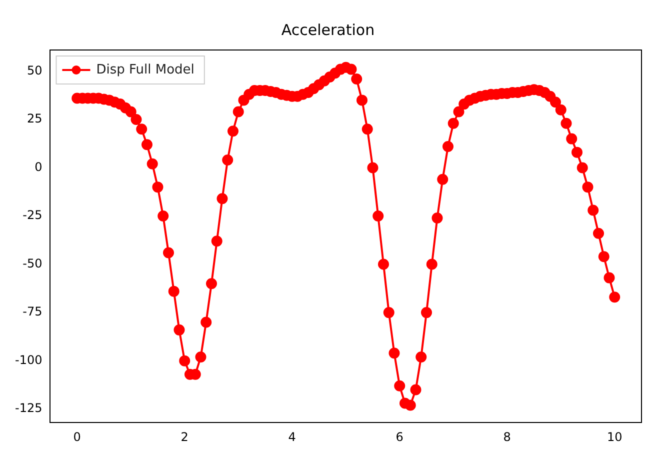 This screenshot has width=656, height=456. Describe the element at coordinates (32, 311) in the screenshot. I see `y-tick-label: -75` at that location.